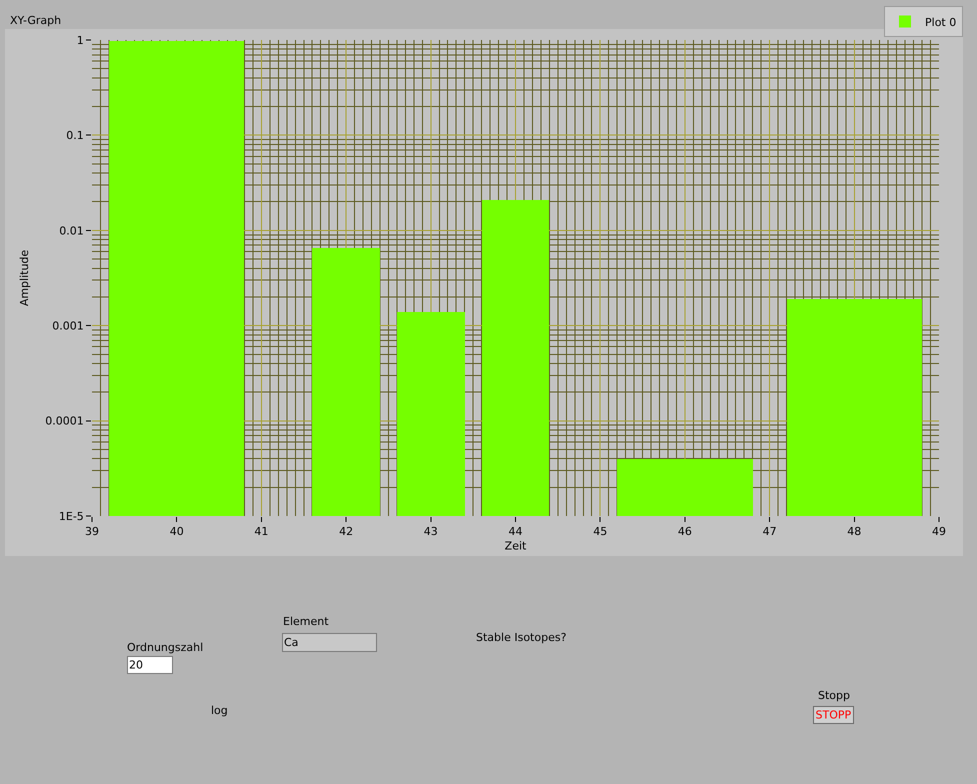 The height and width of the screenshot is (784, 977). I want to click on y-tick-label: 0.0001, so click(64, 421).